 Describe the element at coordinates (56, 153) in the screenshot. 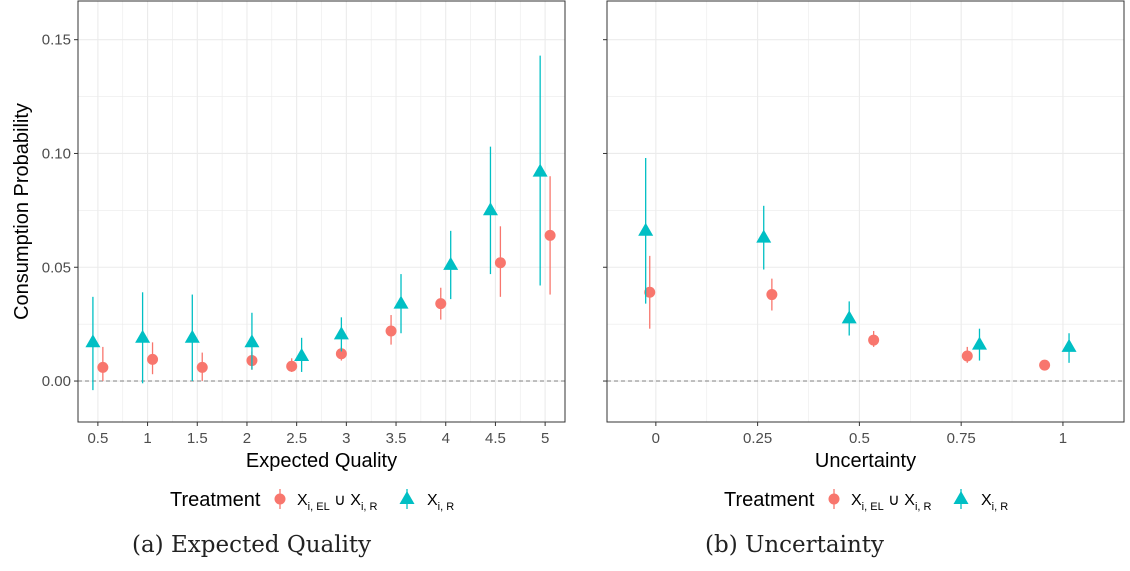

I see `y-tick-label: 0.10` at that location.